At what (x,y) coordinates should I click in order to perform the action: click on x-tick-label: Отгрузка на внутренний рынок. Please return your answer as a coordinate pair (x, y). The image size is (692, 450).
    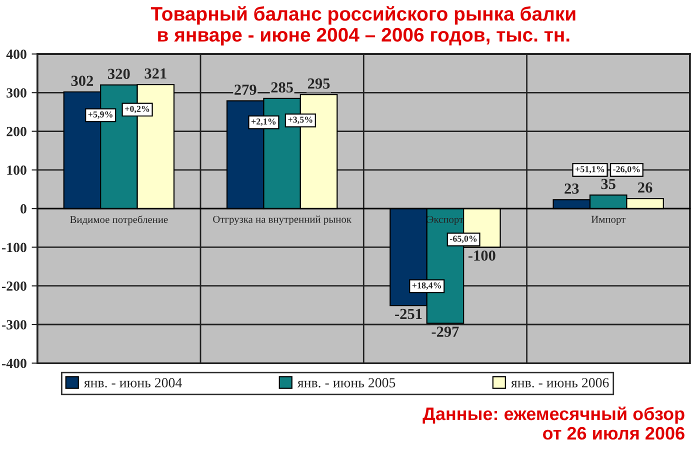
    Looking at the image, I should click on (282, 220).